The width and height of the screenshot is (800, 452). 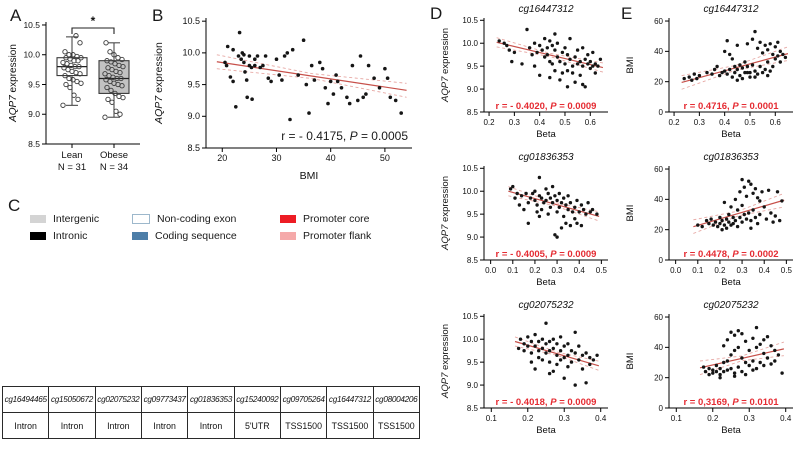 I want to click on panel-label-e: E, so click(x=627, y=13).